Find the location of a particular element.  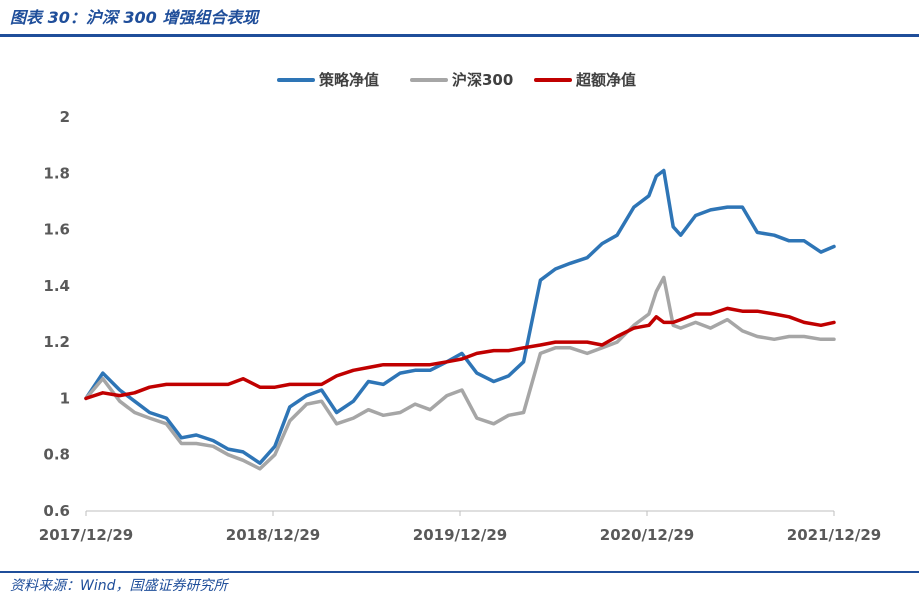

source-divider is located at coordinates (459, 572).